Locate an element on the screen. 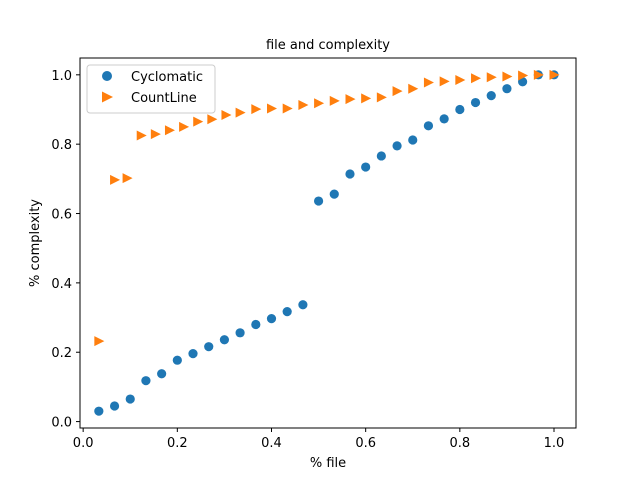  x-tick-label: 0.8 is located at coordinates (459, 443).